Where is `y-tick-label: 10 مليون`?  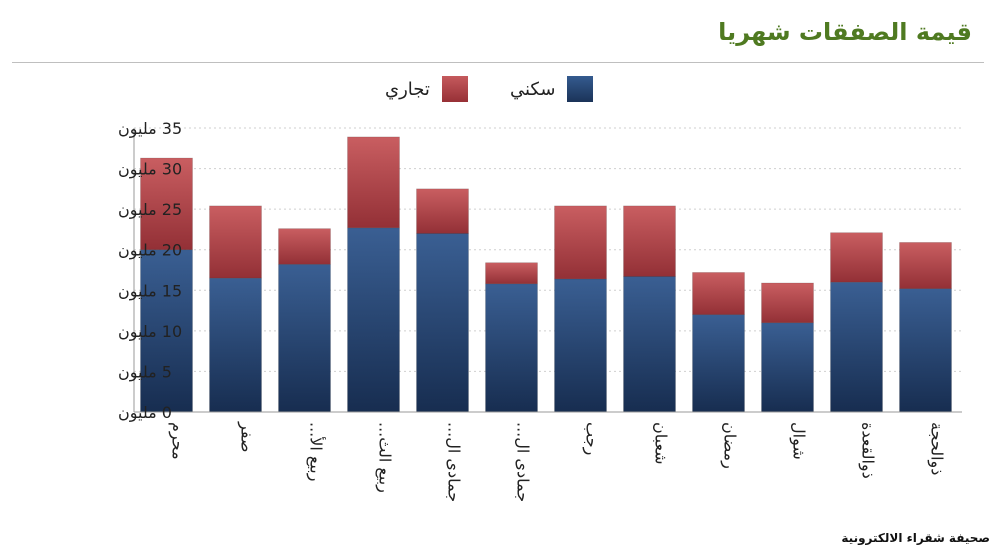 y-tick-label: 10 مليون is located at coordinates (150, 332).